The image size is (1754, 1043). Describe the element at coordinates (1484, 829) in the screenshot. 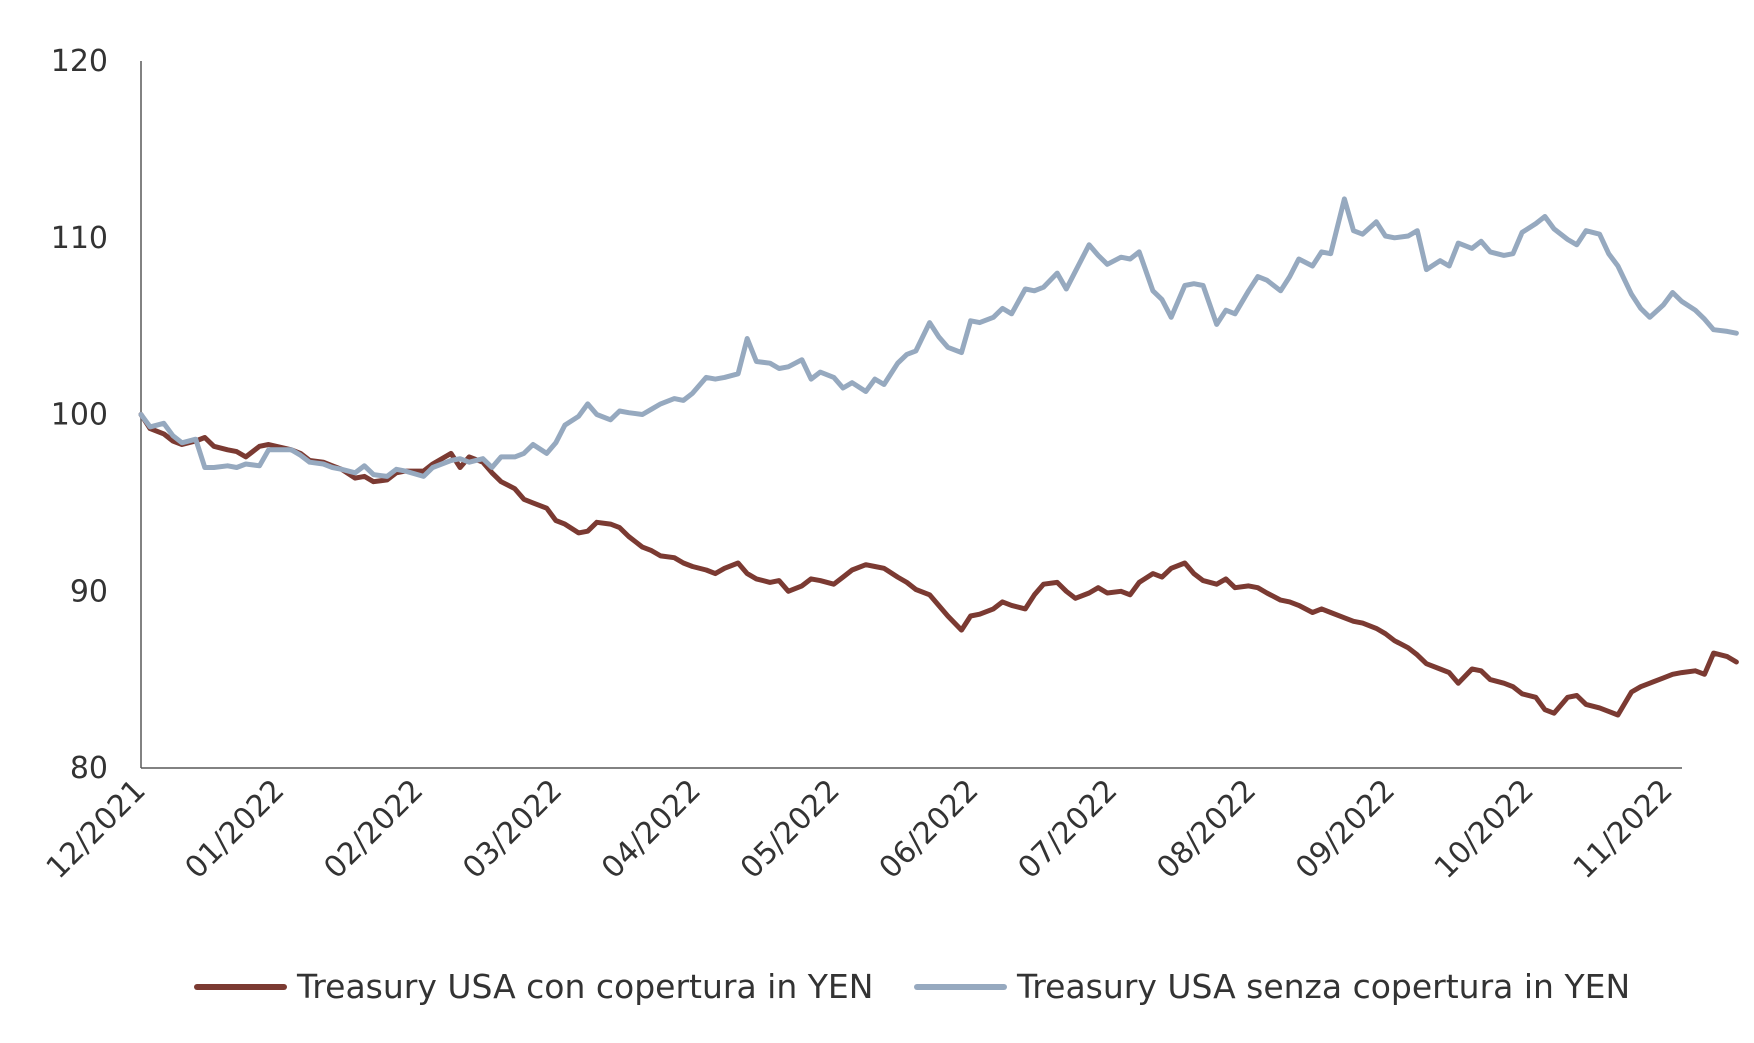

I see `x-tick-label: 10/2022` at that location.